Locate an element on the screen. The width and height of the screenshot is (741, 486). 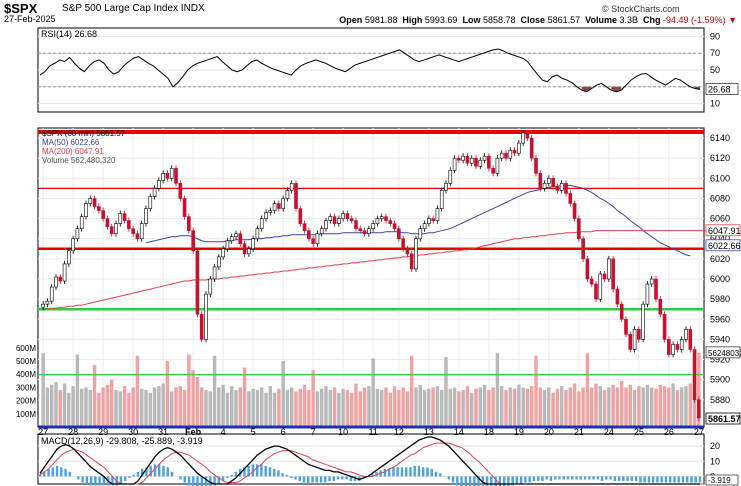
time-tick-label: 5 is located at coordinates (253, 432).